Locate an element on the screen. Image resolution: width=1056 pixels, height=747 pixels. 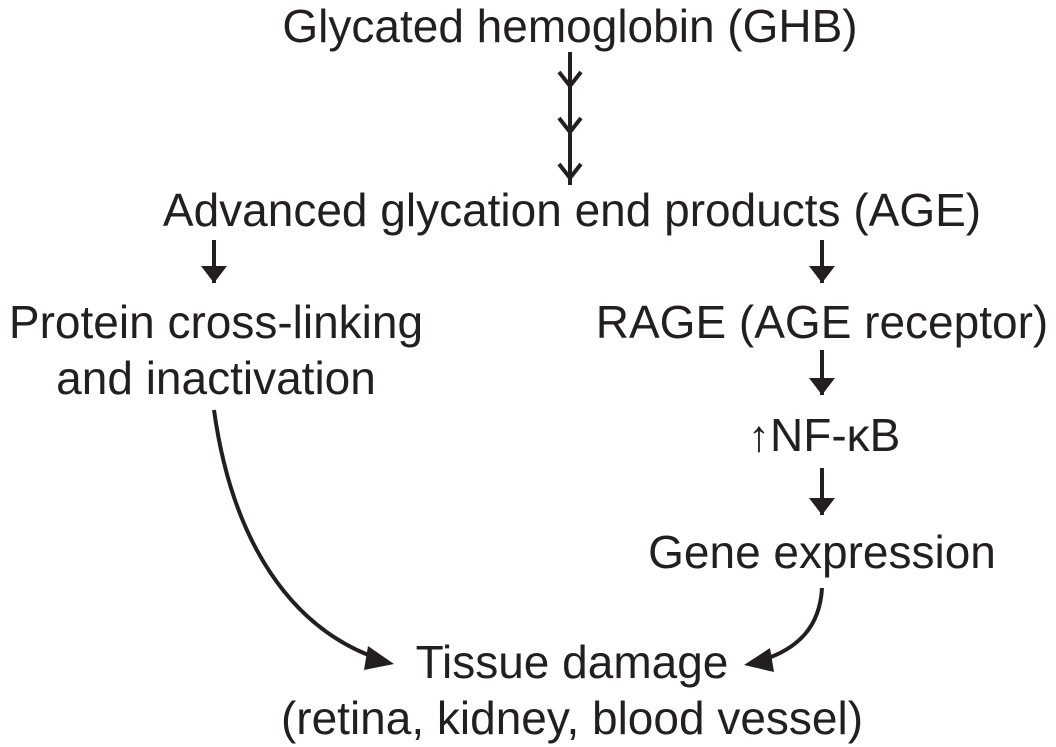
crosslink-to-damage-arrow is located at coordinates (303, 539).